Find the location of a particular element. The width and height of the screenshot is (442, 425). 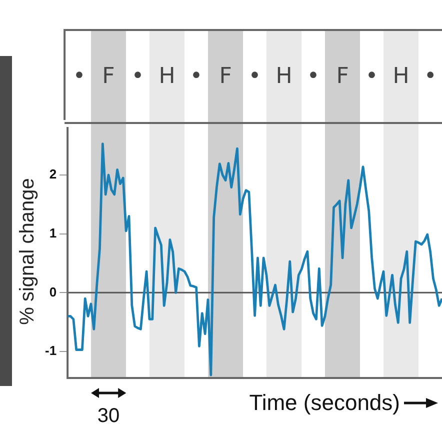

y-tick-label: 2 is located at coordinates (53, 174).